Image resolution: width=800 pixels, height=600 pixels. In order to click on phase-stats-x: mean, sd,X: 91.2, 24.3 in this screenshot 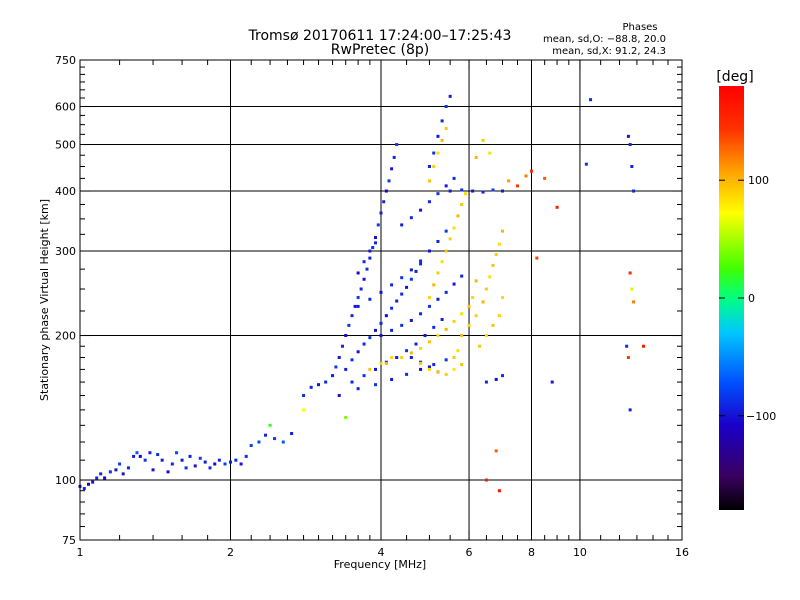, I will do `click(609, 51)`.